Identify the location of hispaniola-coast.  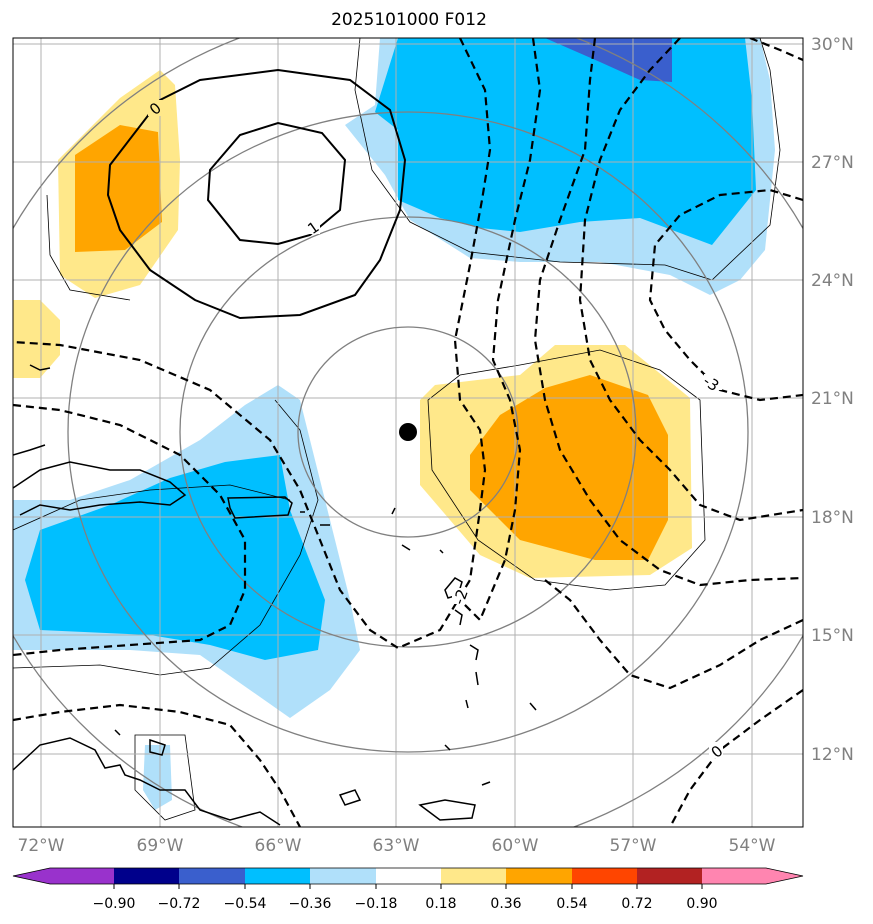
(100, 488).